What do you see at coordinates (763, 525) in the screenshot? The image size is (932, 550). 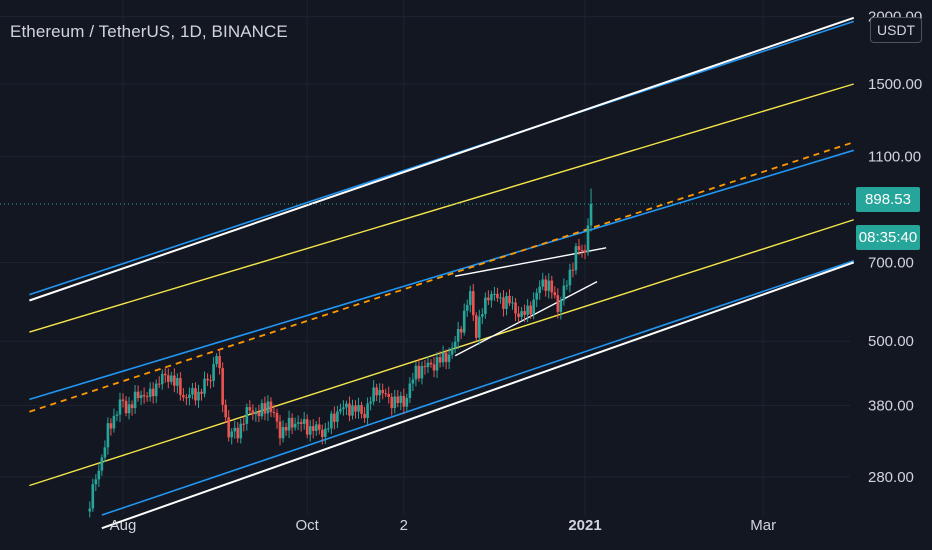 I see `time-axis-label: Mar` at bounding box center [763, 525].